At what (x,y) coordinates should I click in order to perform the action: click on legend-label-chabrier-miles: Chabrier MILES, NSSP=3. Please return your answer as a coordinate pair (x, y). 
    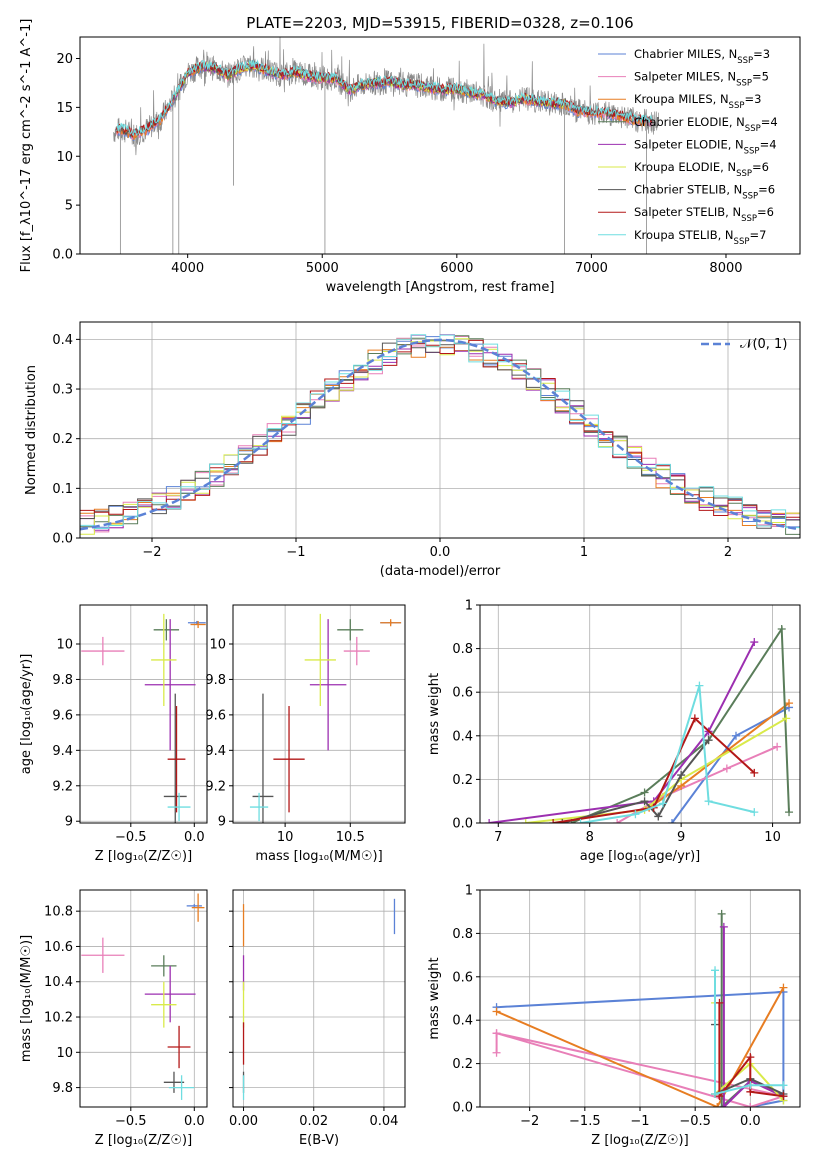
    Looking at the image, I should click on (702, 56).